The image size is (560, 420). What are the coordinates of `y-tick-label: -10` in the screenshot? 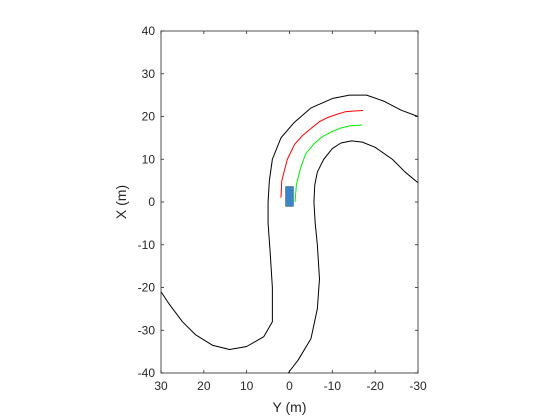 It's located at (147, 245).